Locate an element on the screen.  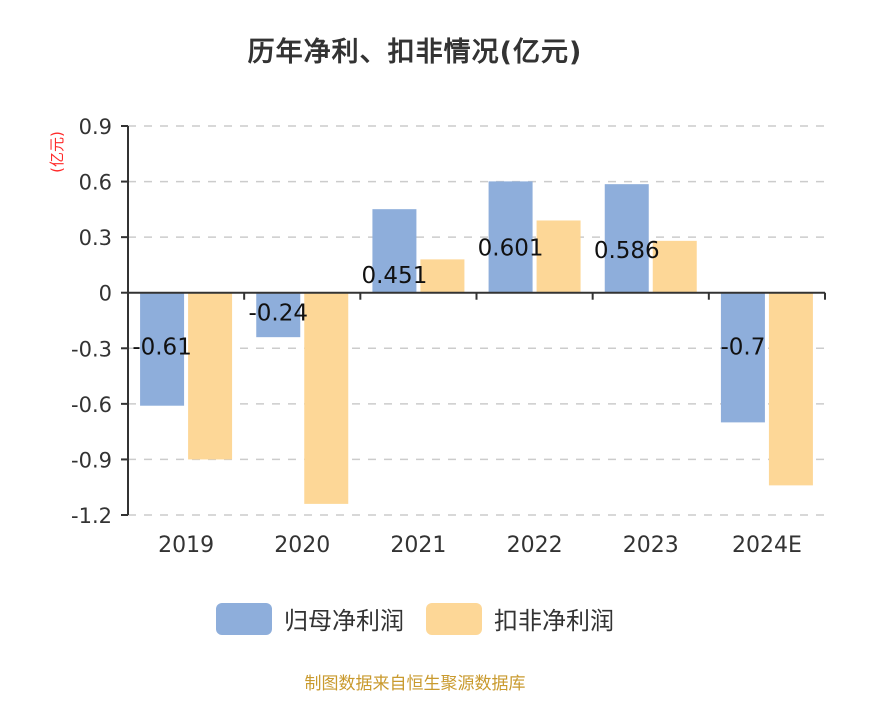
data-label: -0.61 is located at coordinates (162, 348).